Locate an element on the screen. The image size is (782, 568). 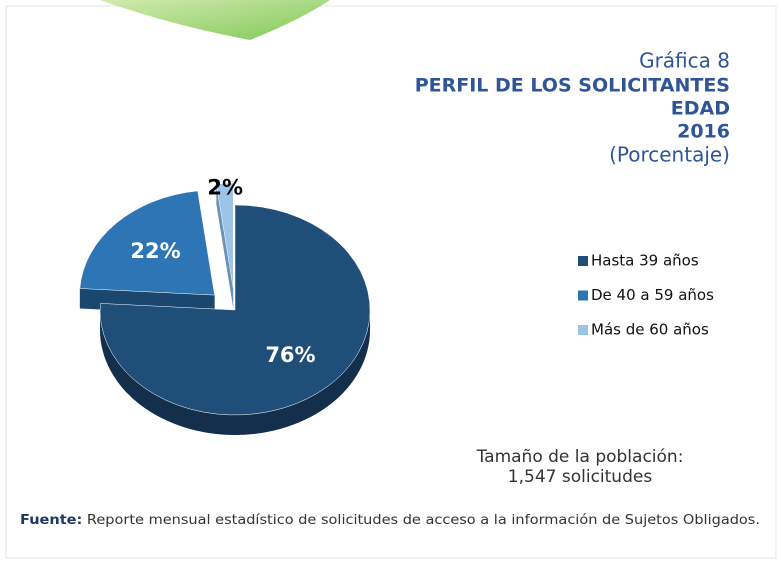
source-label: Fuente: is located at coordinates (51, 520).